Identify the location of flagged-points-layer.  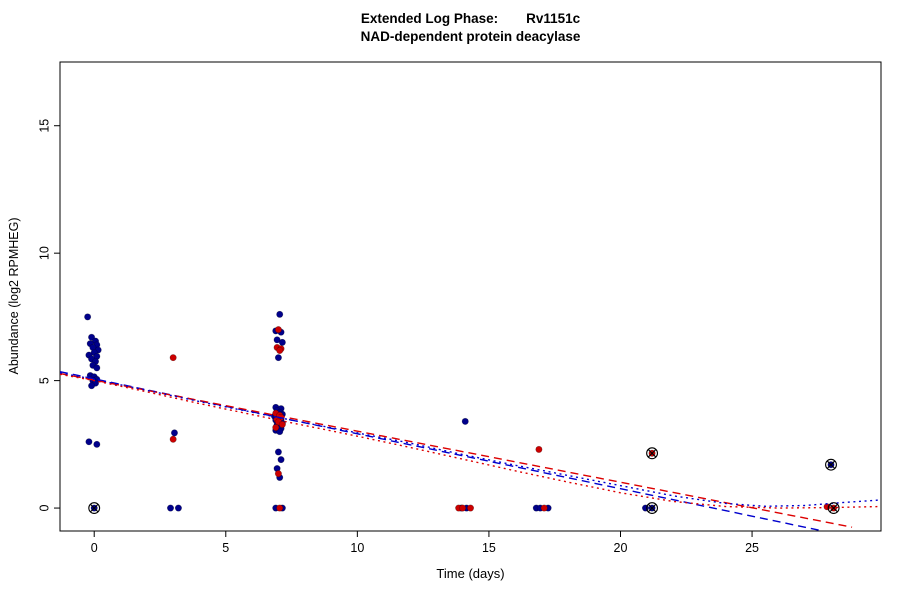
(464, 481).